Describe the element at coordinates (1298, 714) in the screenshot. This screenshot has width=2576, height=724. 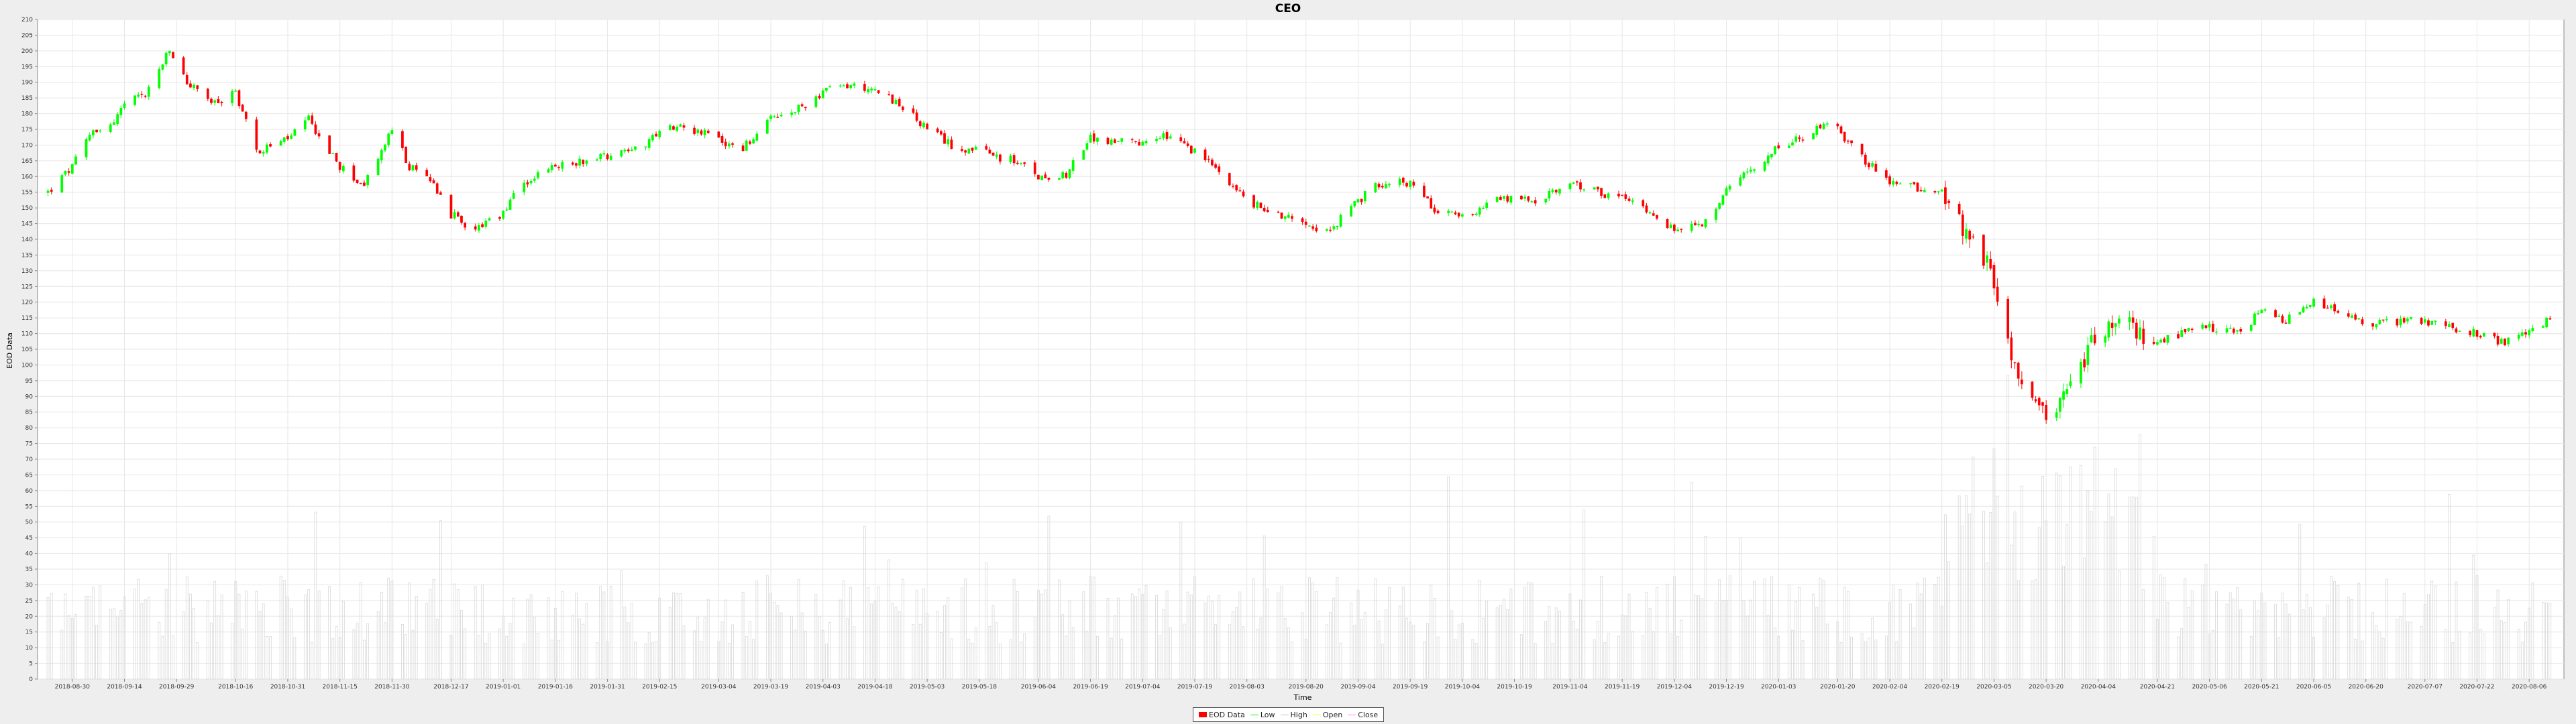
I see `legend-label: High` at that location.